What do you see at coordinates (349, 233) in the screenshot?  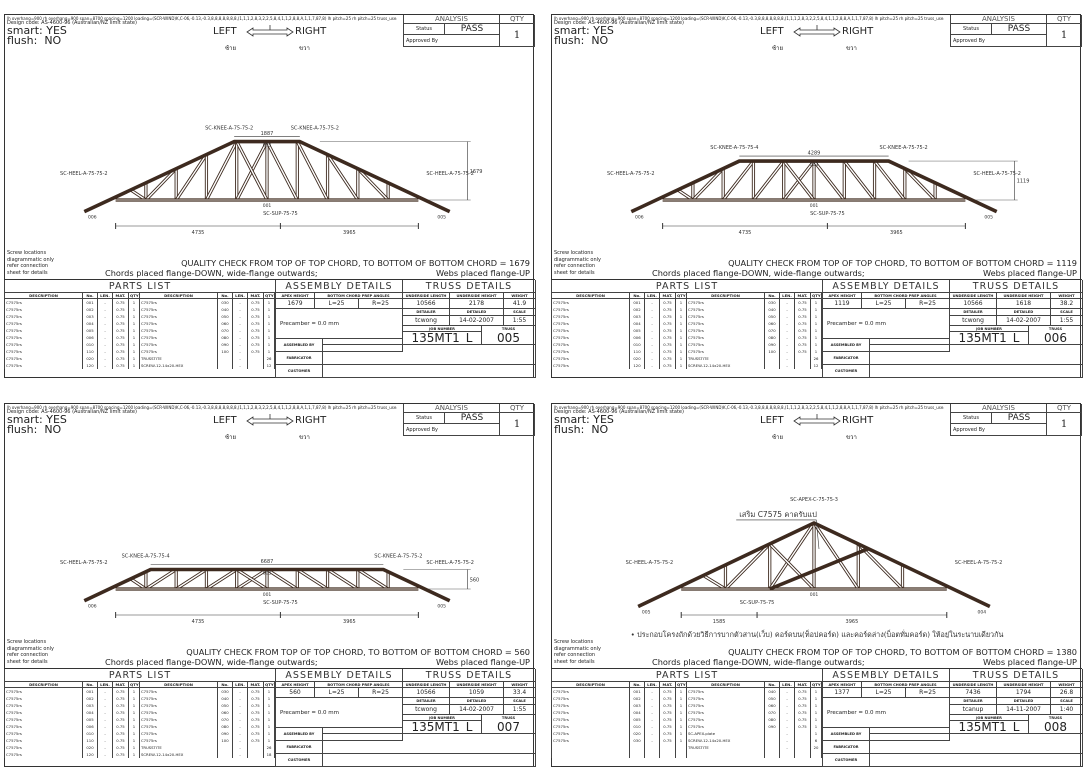 I see `dimension-right-span: 3965` at bounding box center [349, 233].